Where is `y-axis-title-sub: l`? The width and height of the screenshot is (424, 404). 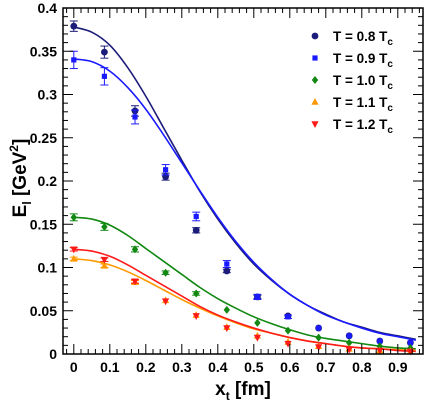
y-axis-title-sub: l is located at coordinates (27, 202).